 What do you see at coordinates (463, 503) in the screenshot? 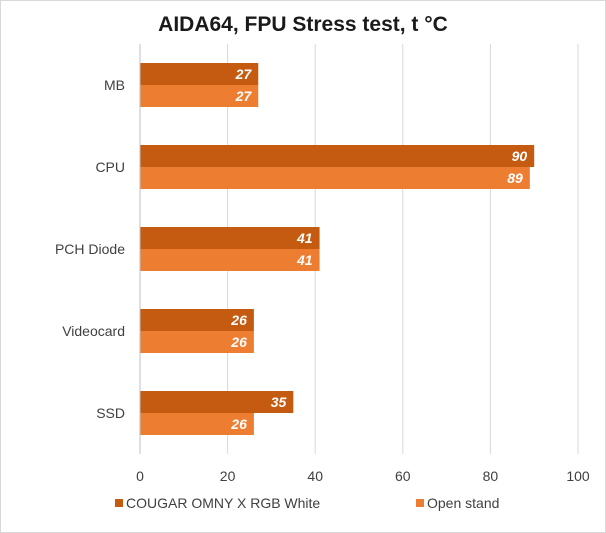
I see `legend-label: Open stand` at bounding box center [463, 503].